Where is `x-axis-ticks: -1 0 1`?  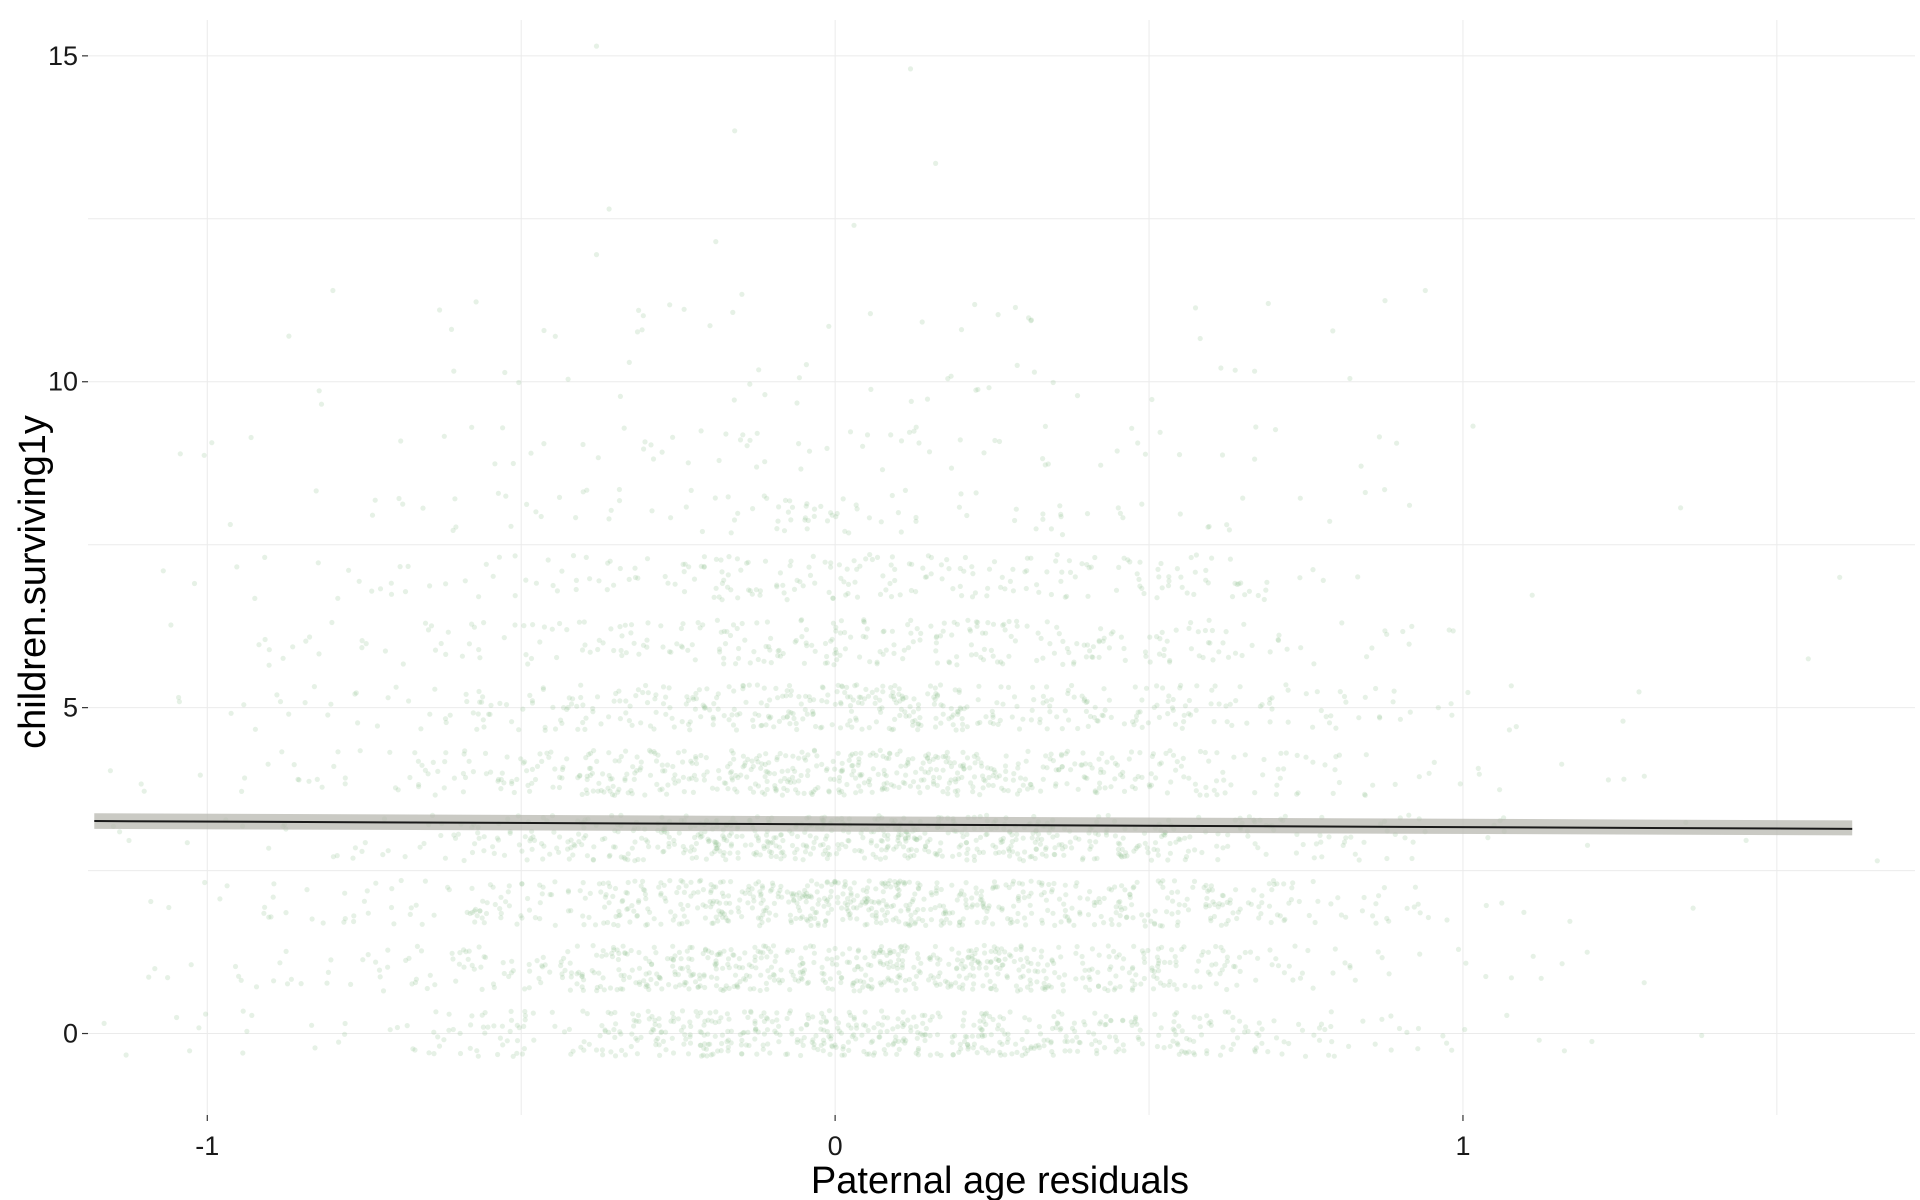
x-axis-ticks: -1 0 1 is located at coordinates (832, 1138).